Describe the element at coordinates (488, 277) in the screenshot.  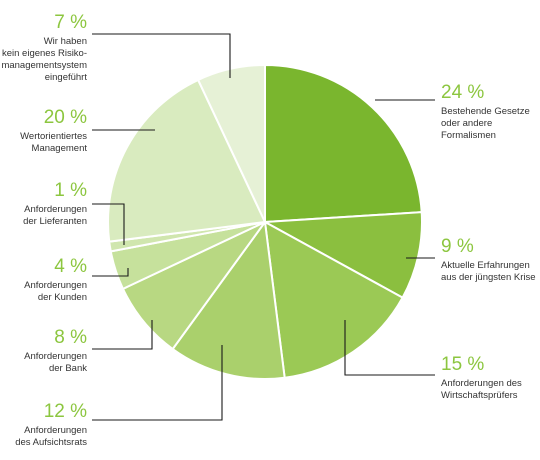
I see `slice-category-label: aus der jüngsten Krise` at that location.